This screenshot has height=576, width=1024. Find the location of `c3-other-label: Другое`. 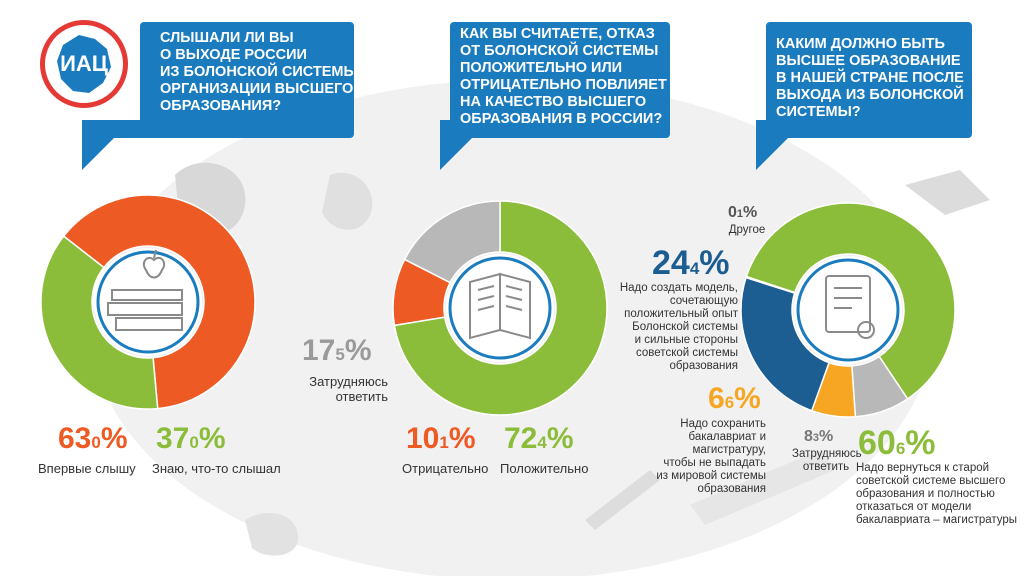

c3-other-label: Другое is located at coordinates (747, 230).